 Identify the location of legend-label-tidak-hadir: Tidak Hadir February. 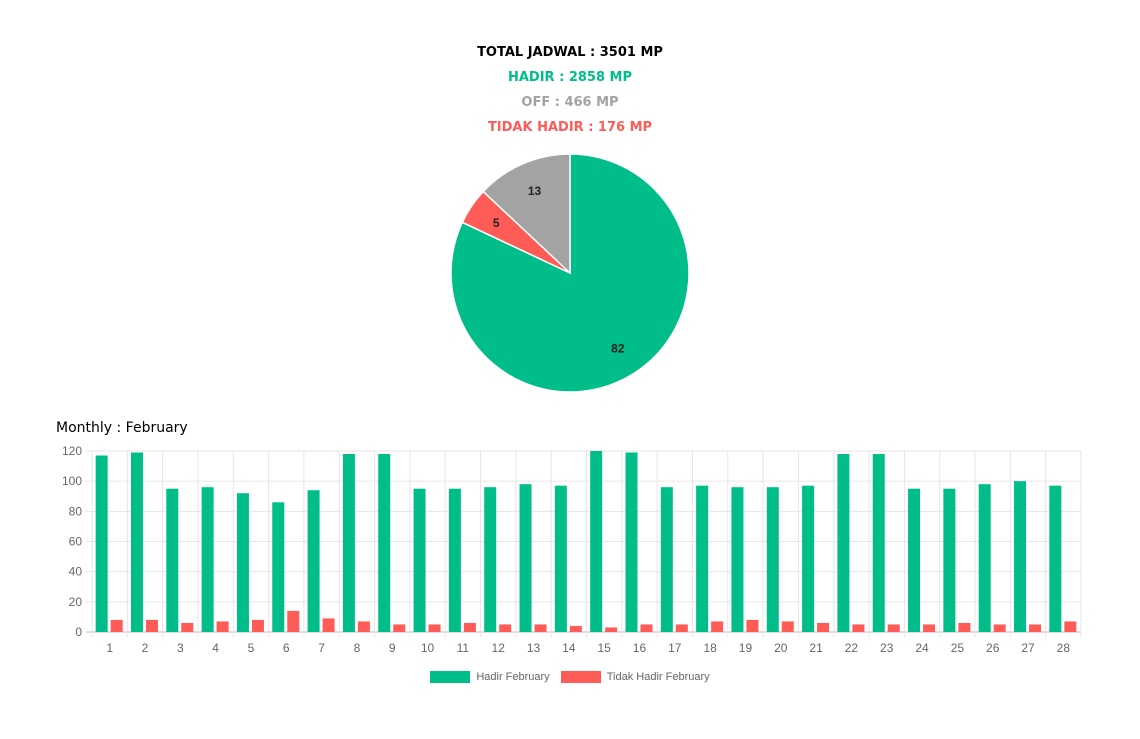
(658, 677).